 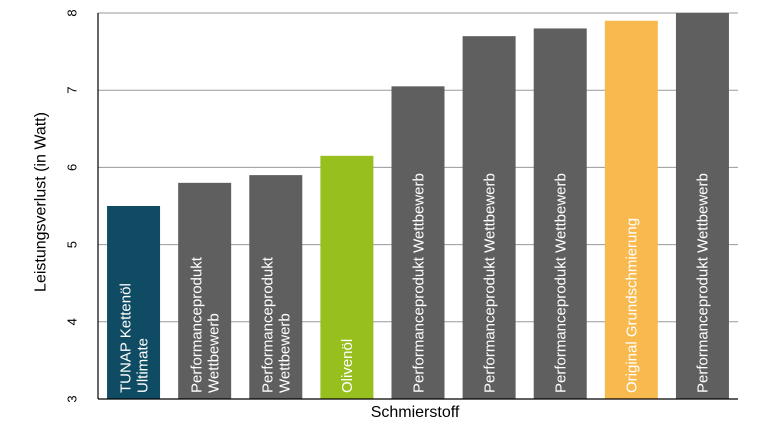 What do you see at coordinates (41, 202) in the screenshot?
I see `y-axis-label: Leistungsverlust (in Watt)` at bounding box center [41, 202].